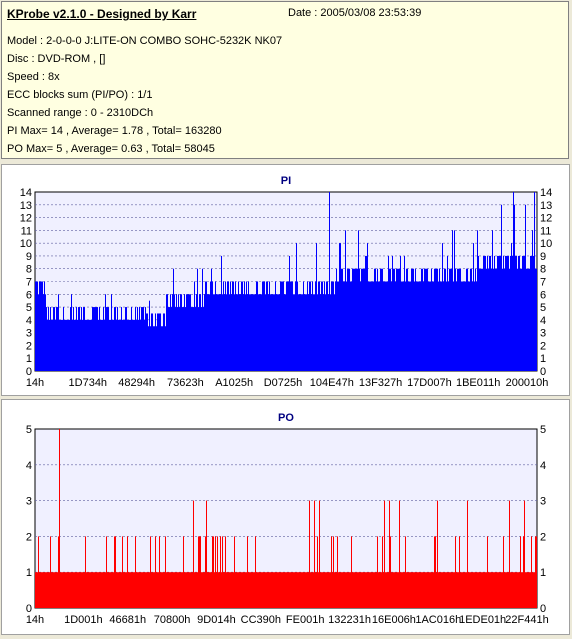 The width and height of the screenshot is (572, 639). Describe the element at coordinates (543, 346) in the screenshot. I see `y-tick-label-right: 2` at that location.